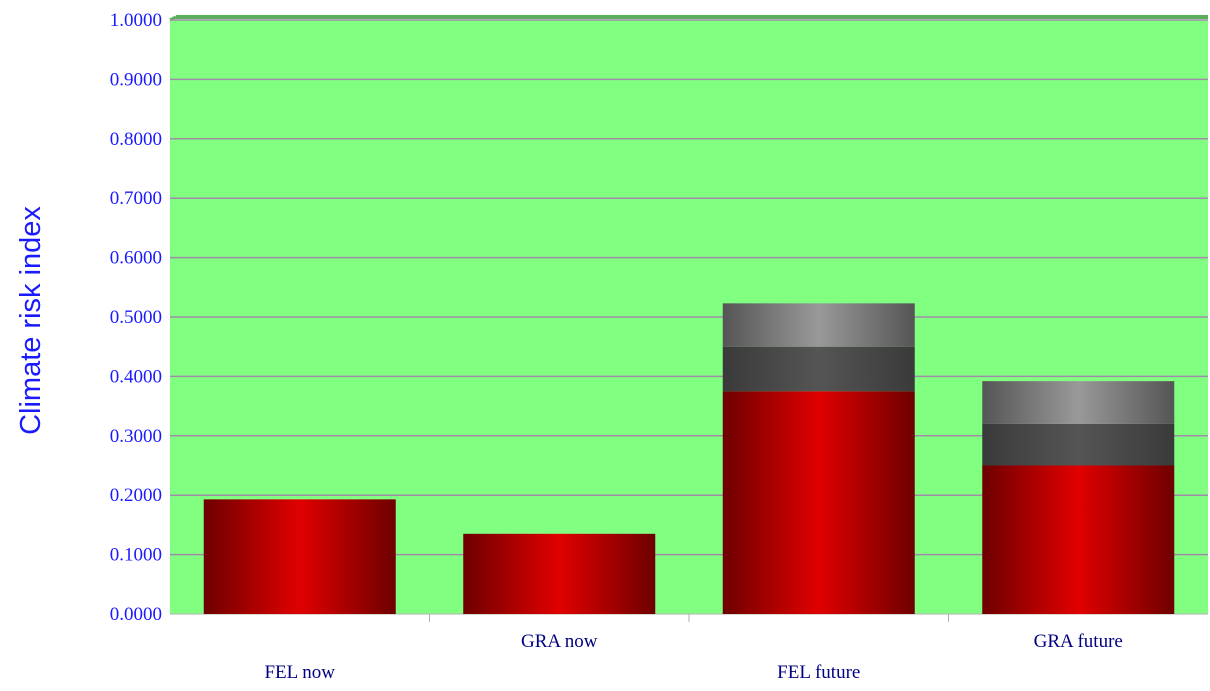 The height and width of the screenshot is (691, 1210). What do you see at coordinates (136, 258) in the screenshot?
I see `y-tick-label: 0.6000` at bounding box center [136, 258].